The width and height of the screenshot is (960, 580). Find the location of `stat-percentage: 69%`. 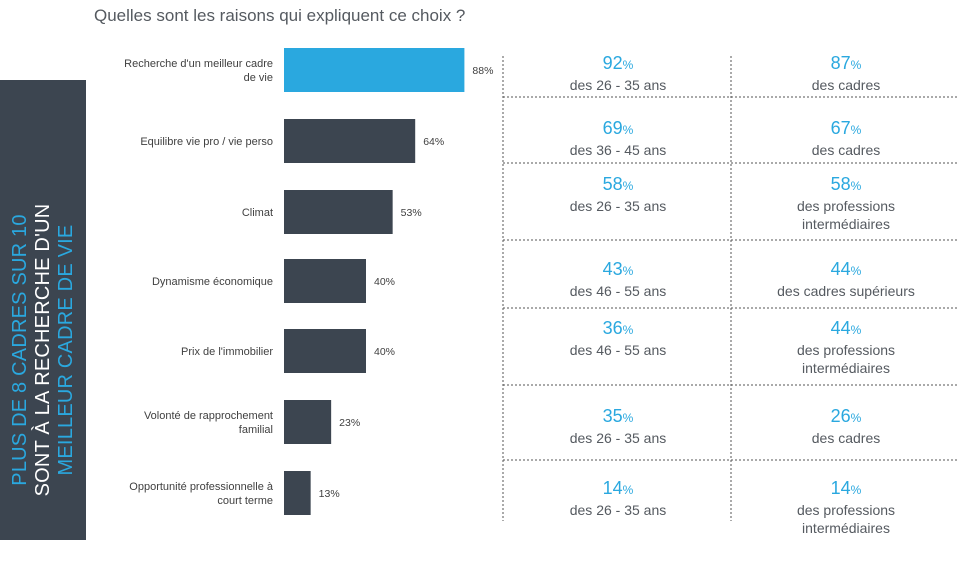

stat-percentage: 69% is located at coordinates (618, 129).